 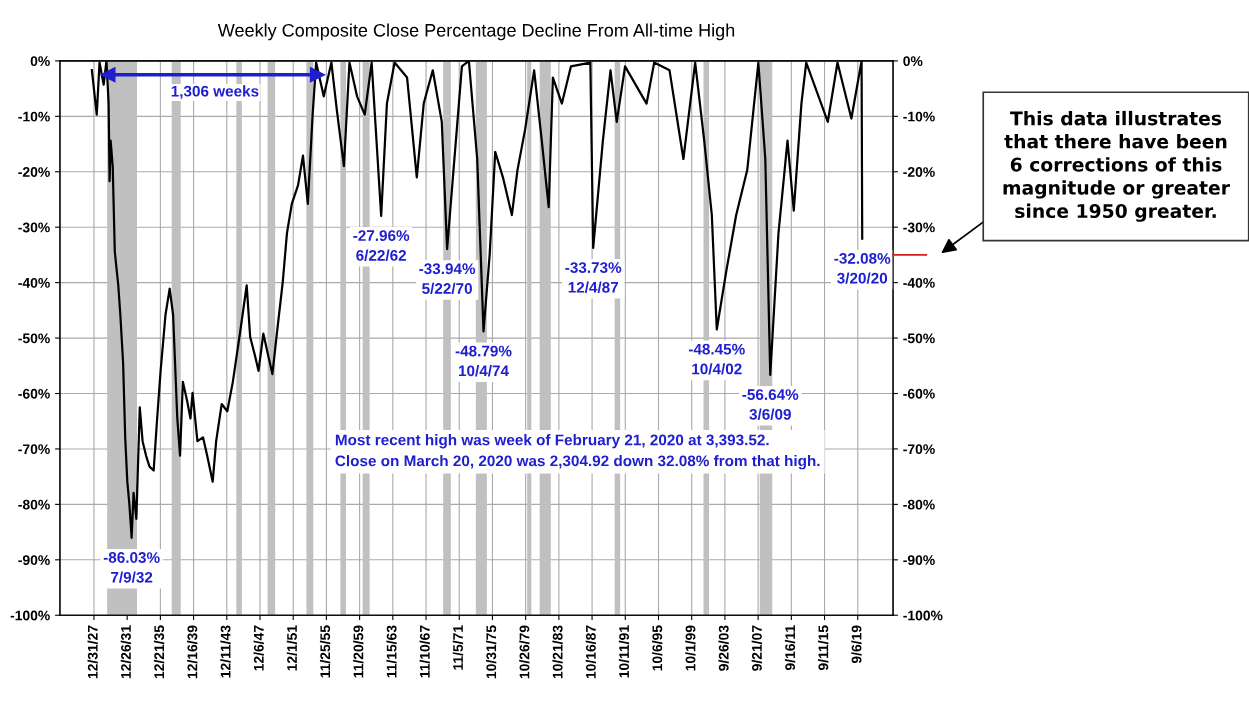 What do you see at coordinates (919, 393) in the screenshot?
I see `y2-tick-label: -60%` at bounding box center [919, 393].